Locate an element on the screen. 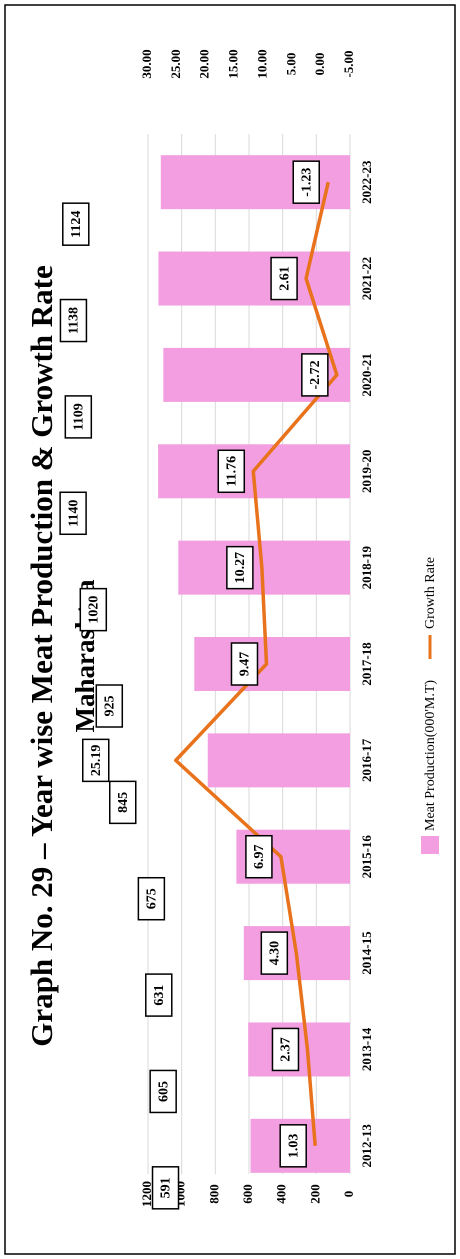 This screenshot has height=1259, width=460. bar-value-label: 1020 is located at coordinates (94, 610).